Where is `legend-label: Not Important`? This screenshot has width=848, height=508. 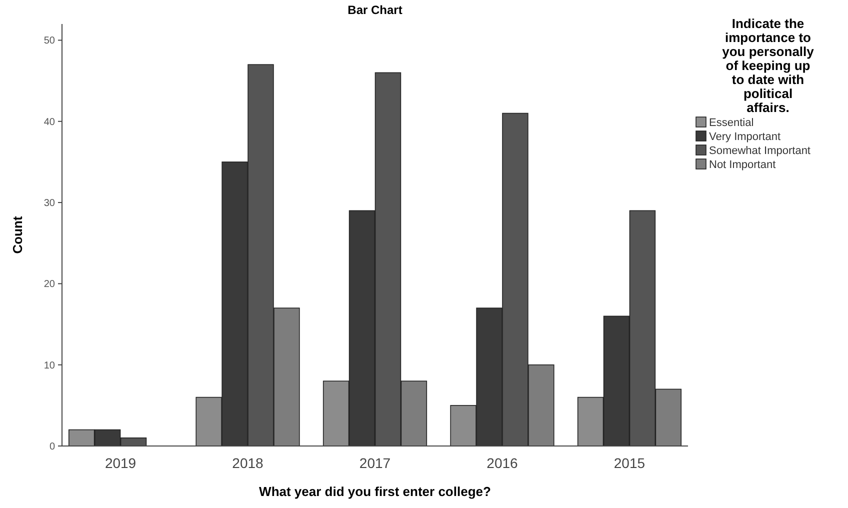 legend-label: Not Important is located at coordinates (742, 165).